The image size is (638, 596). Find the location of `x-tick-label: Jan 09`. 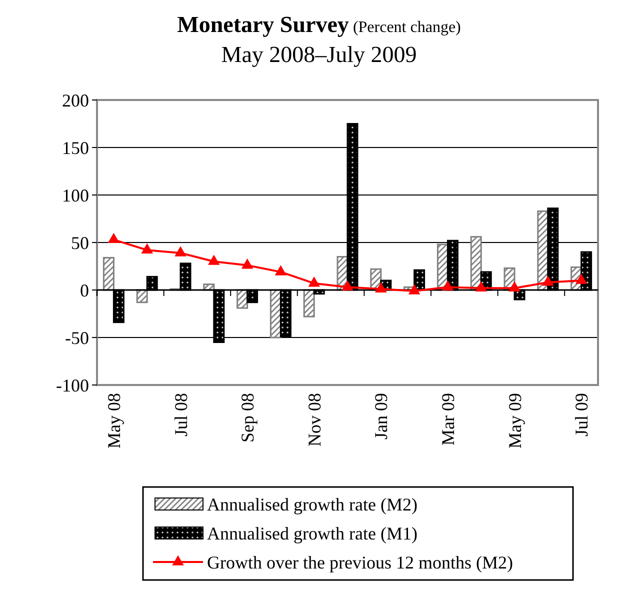

x-tick-label: Jan 09 is located at coordinates (381, 416).